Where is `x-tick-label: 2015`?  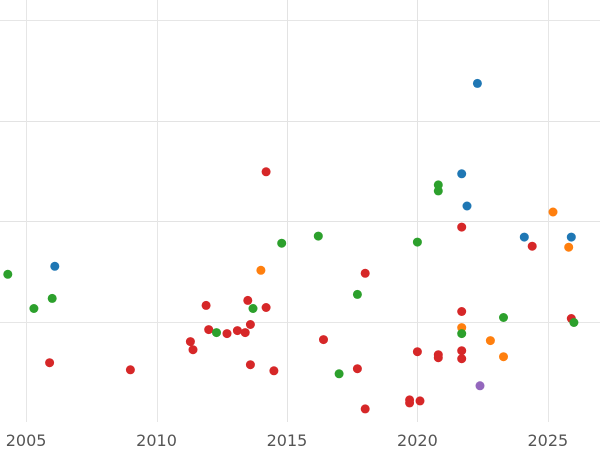
x-tick-label: 2015 is located at coordinates (287, 440).